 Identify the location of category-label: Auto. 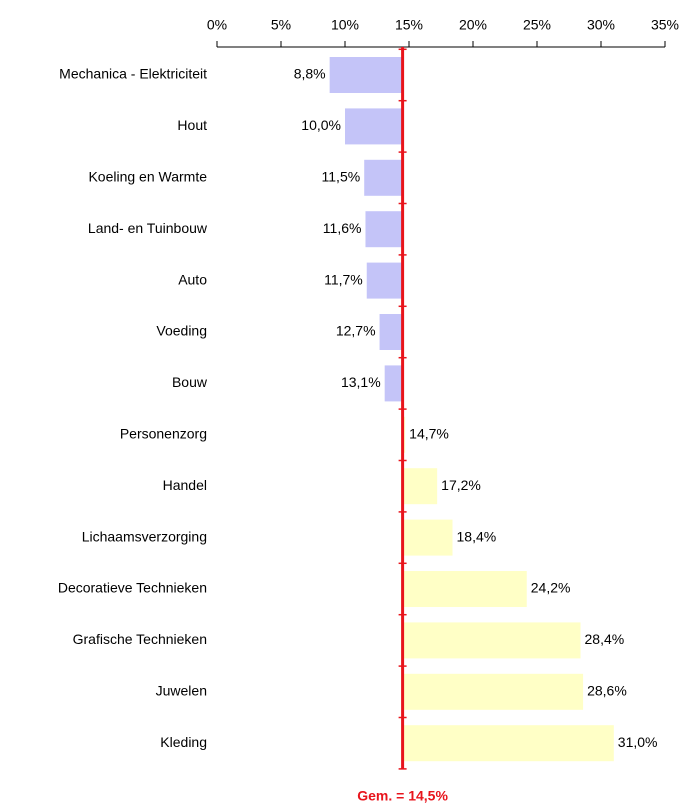
(192, 279).